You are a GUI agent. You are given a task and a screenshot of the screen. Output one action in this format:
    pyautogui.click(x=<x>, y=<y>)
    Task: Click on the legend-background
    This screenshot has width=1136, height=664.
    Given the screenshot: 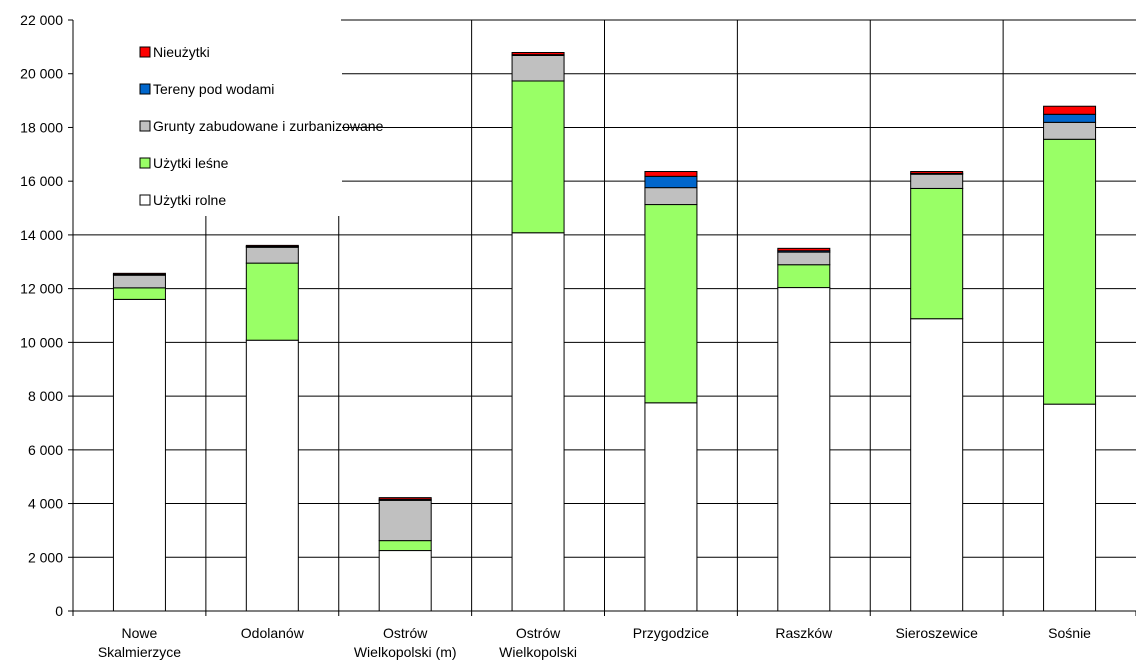 What is the action you would take?
    pyautogui.click(x=208, y=118)
    